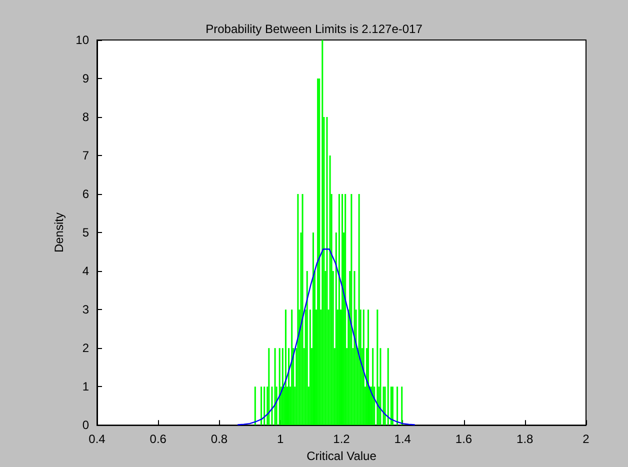 The image size is (628, 467). I want to click on x-tick-label: 0.4, so click(97, 439).